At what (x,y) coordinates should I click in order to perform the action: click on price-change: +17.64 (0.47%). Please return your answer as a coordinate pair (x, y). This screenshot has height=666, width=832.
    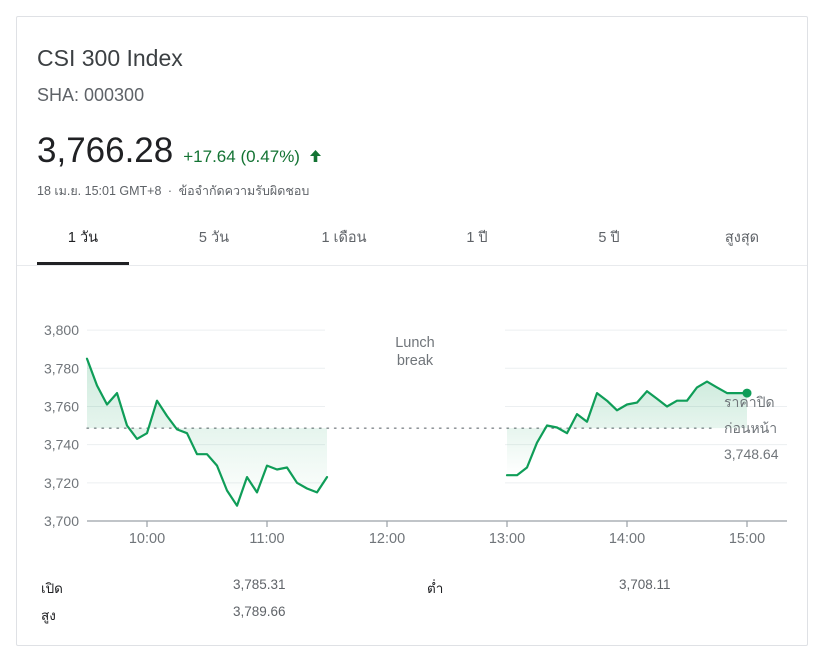
    Looking at the image, I should click on (252, 157).